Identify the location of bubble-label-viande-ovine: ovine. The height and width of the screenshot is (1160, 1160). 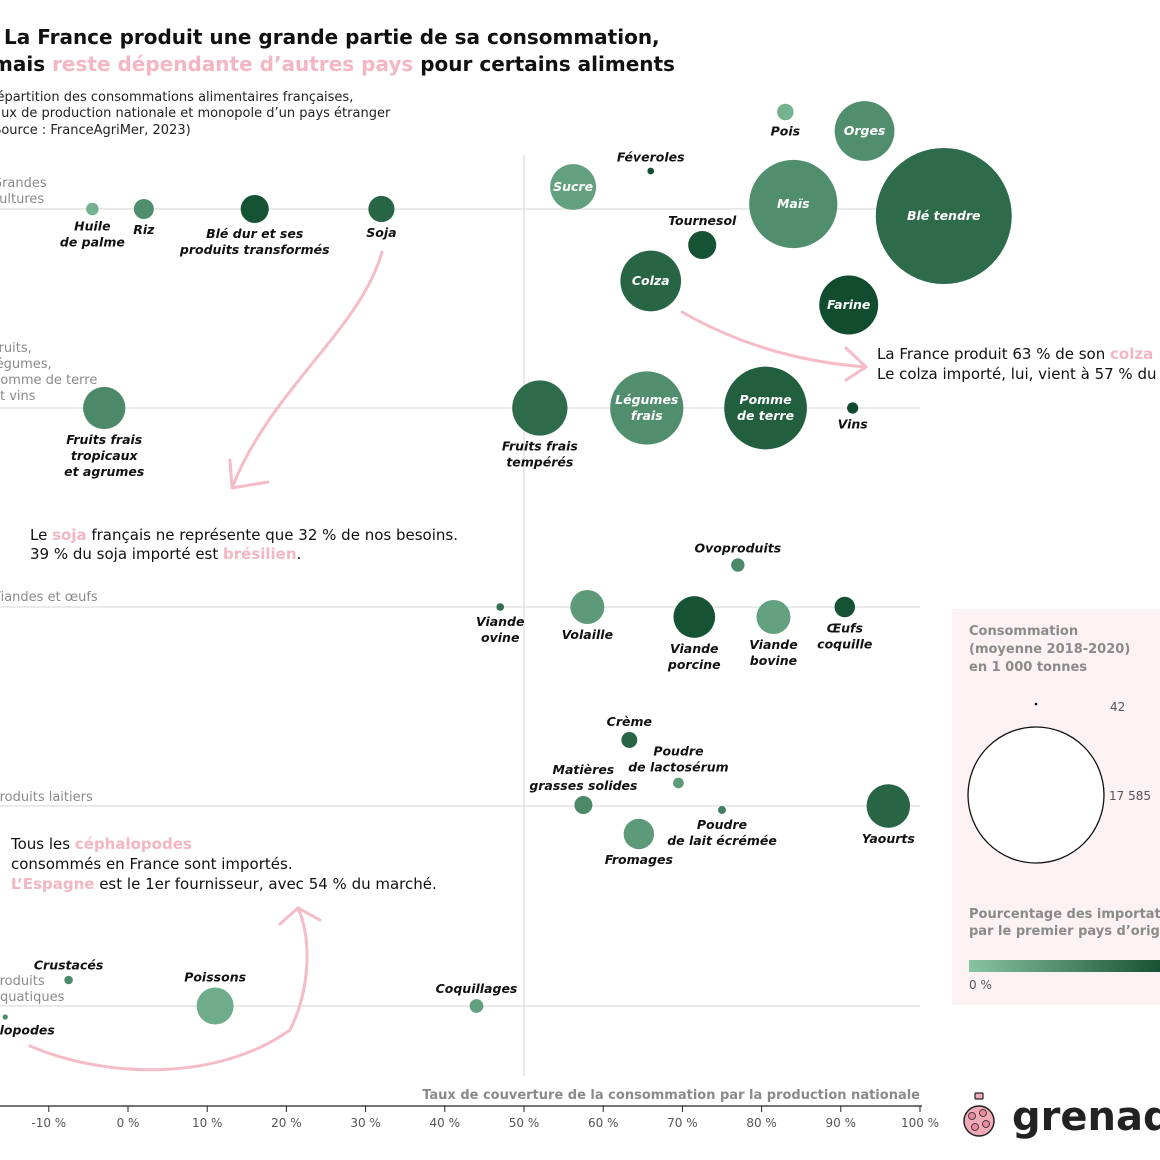
(500, 637).